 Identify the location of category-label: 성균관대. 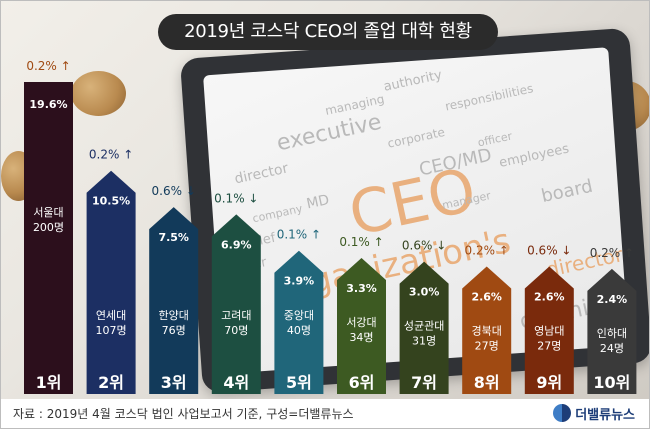
(424, 326).